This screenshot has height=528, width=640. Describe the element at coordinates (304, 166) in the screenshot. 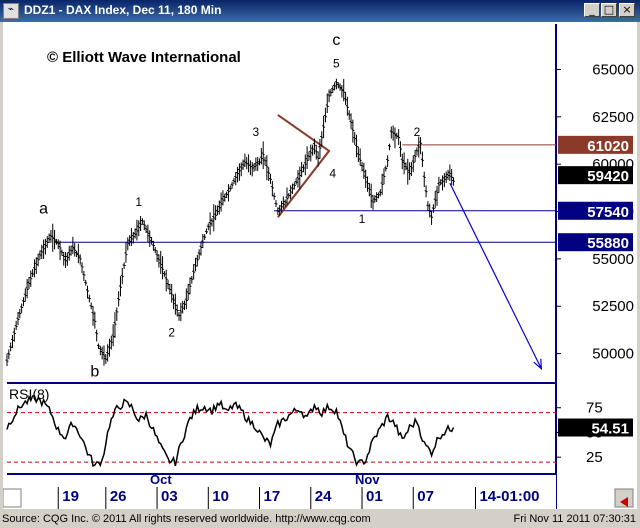

I see `wave-triangle` at that location.